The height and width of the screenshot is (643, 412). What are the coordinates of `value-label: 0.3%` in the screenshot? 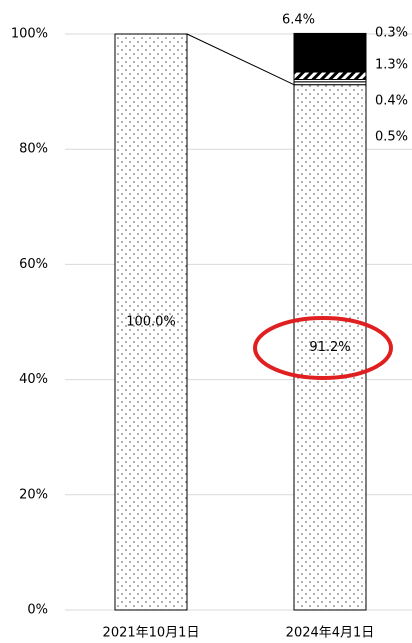 It's located at (391, 33).